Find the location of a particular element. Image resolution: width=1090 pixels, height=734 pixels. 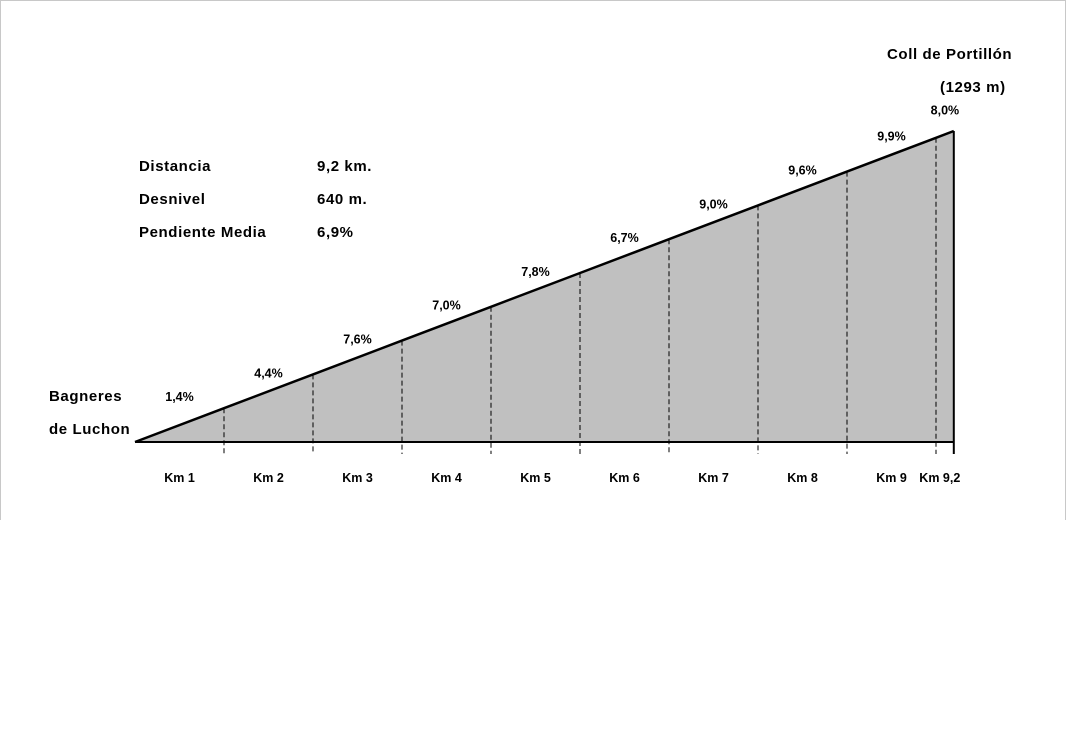

gradient-label: 9,6% is located at coordinates (802, 171).